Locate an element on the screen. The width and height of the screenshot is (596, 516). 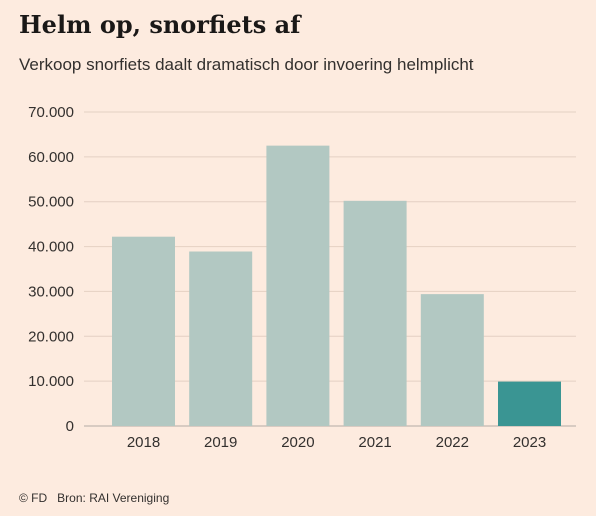
x-axis-labels: 2018 2019 2020 2021 2022 2023 is located at coordinates (336, 442).